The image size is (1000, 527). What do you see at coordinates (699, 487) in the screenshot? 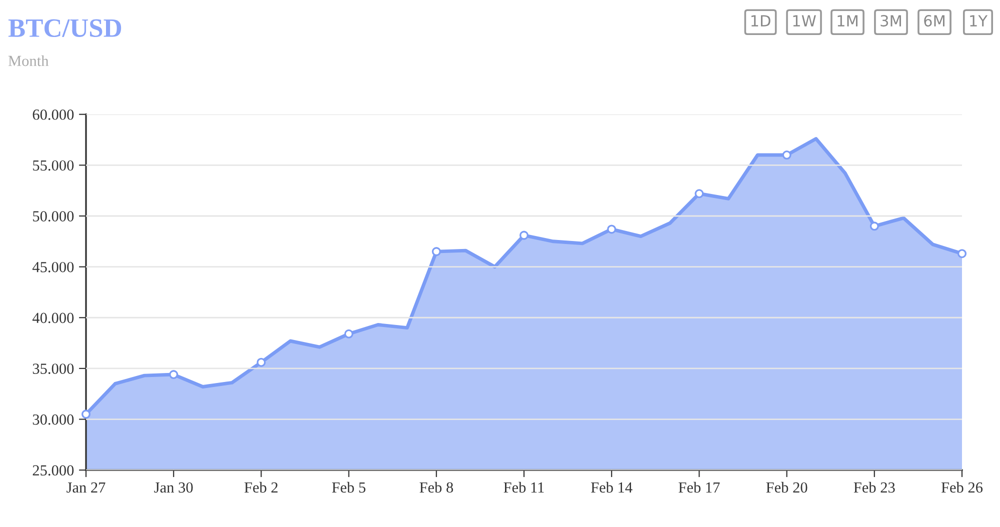
I see `x-tick-label: Feb 17` at bounding box center [699, 487].